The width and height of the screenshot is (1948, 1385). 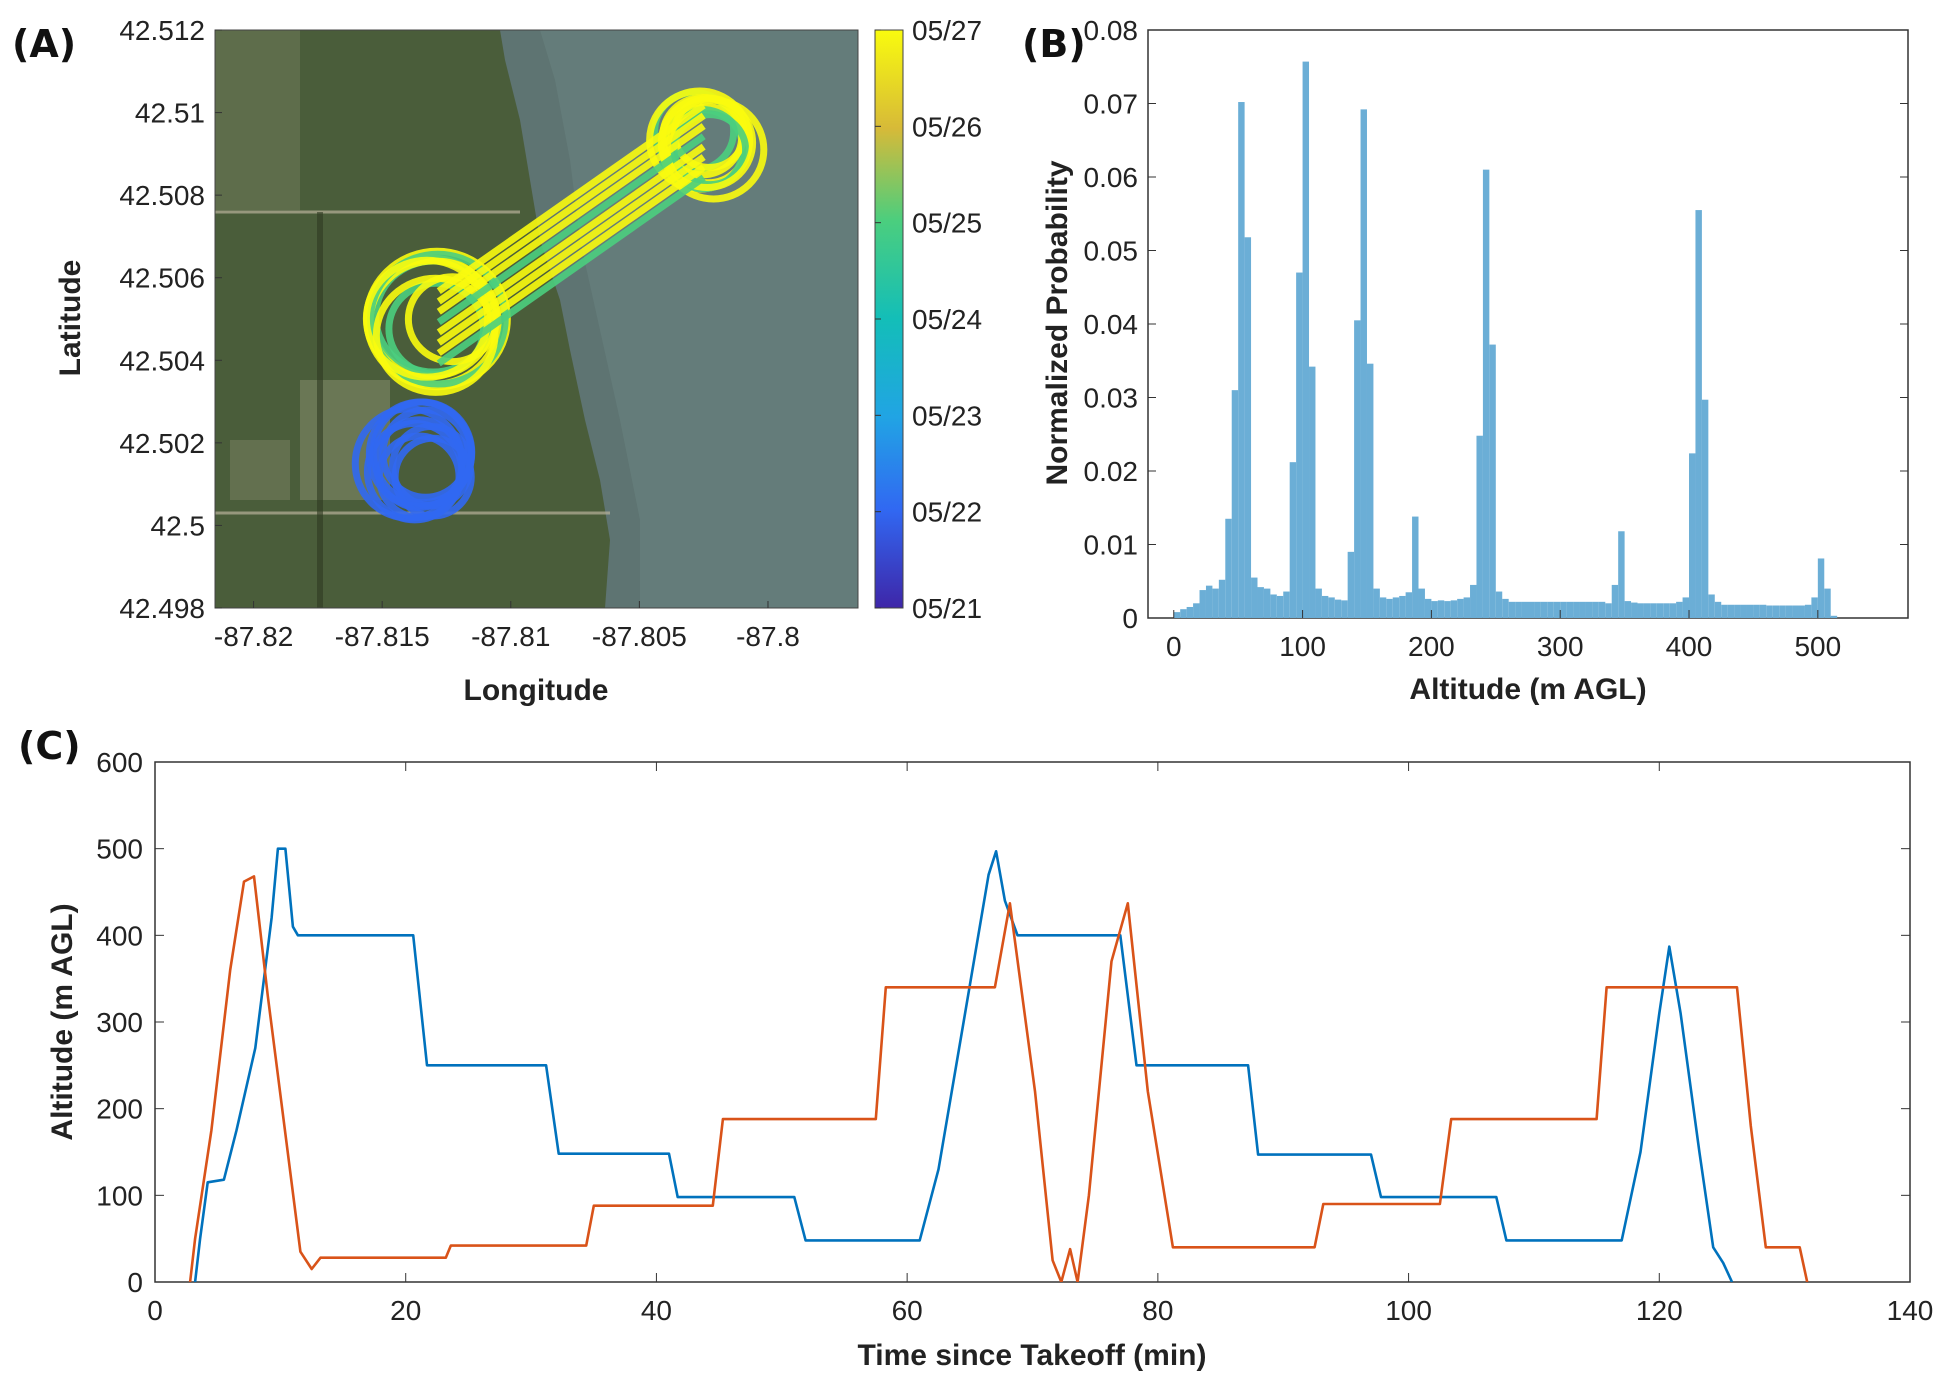 I want to click on map-y-tick-label: 42.506, so click(x=162, y=278).